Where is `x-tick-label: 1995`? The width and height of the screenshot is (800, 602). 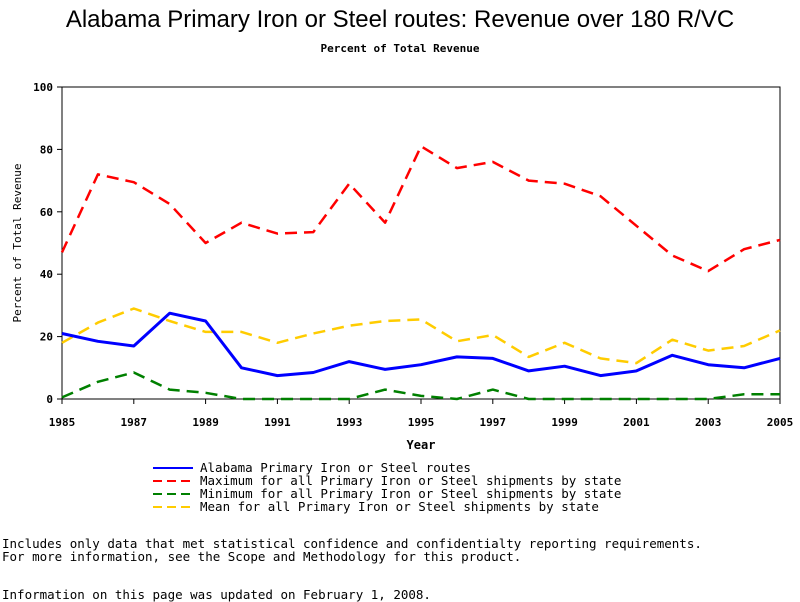 x-tick-label: 1995 is located at coordinates (421, 422).